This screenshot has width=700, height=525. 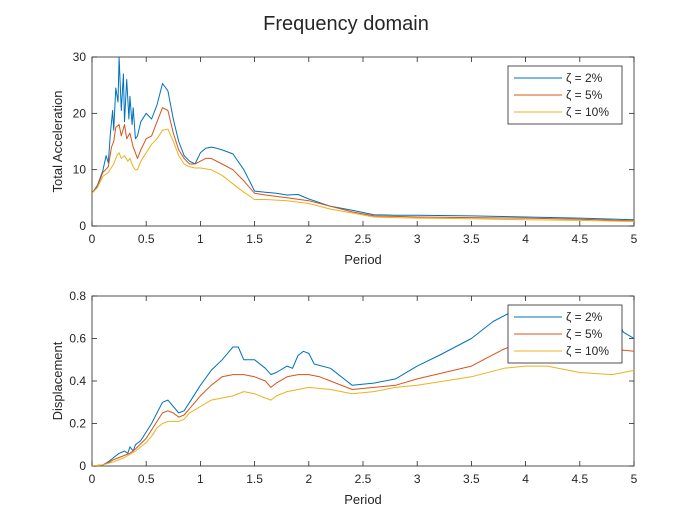 I want to click on y-axis-label: Displacement, so click(x=57, y=380).